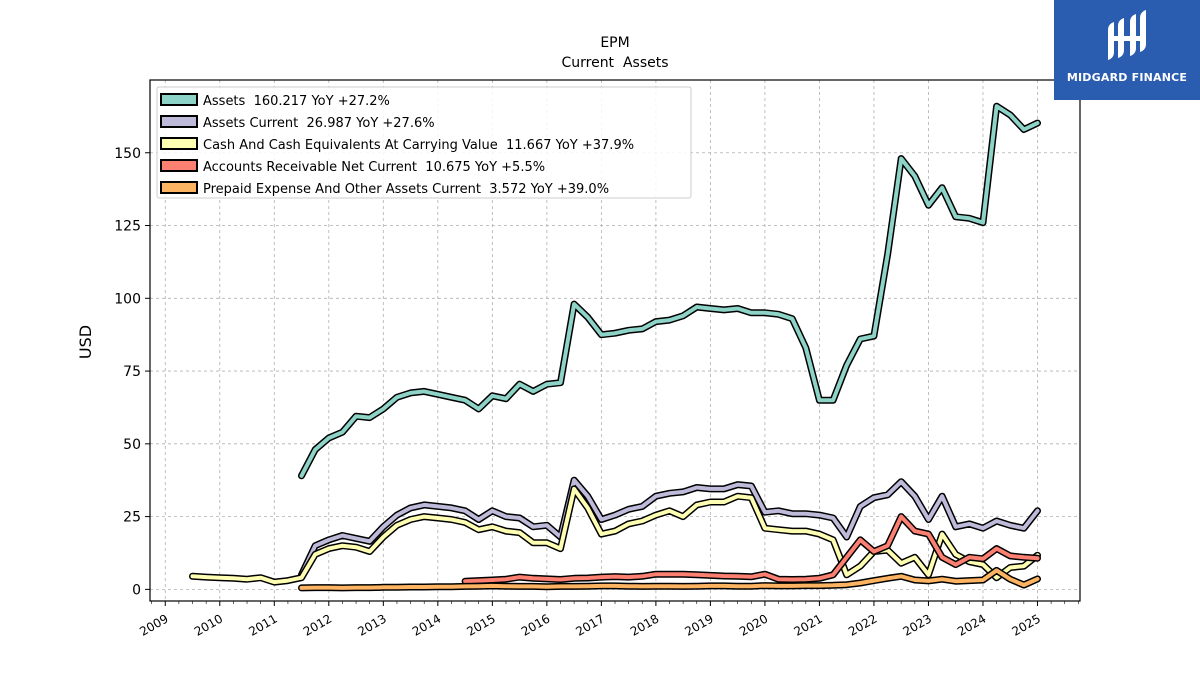  What do you see at coordinates (262, 624) in the screenshot?
I see `x-tick-label: 2011` at bounding box center [262, 624].